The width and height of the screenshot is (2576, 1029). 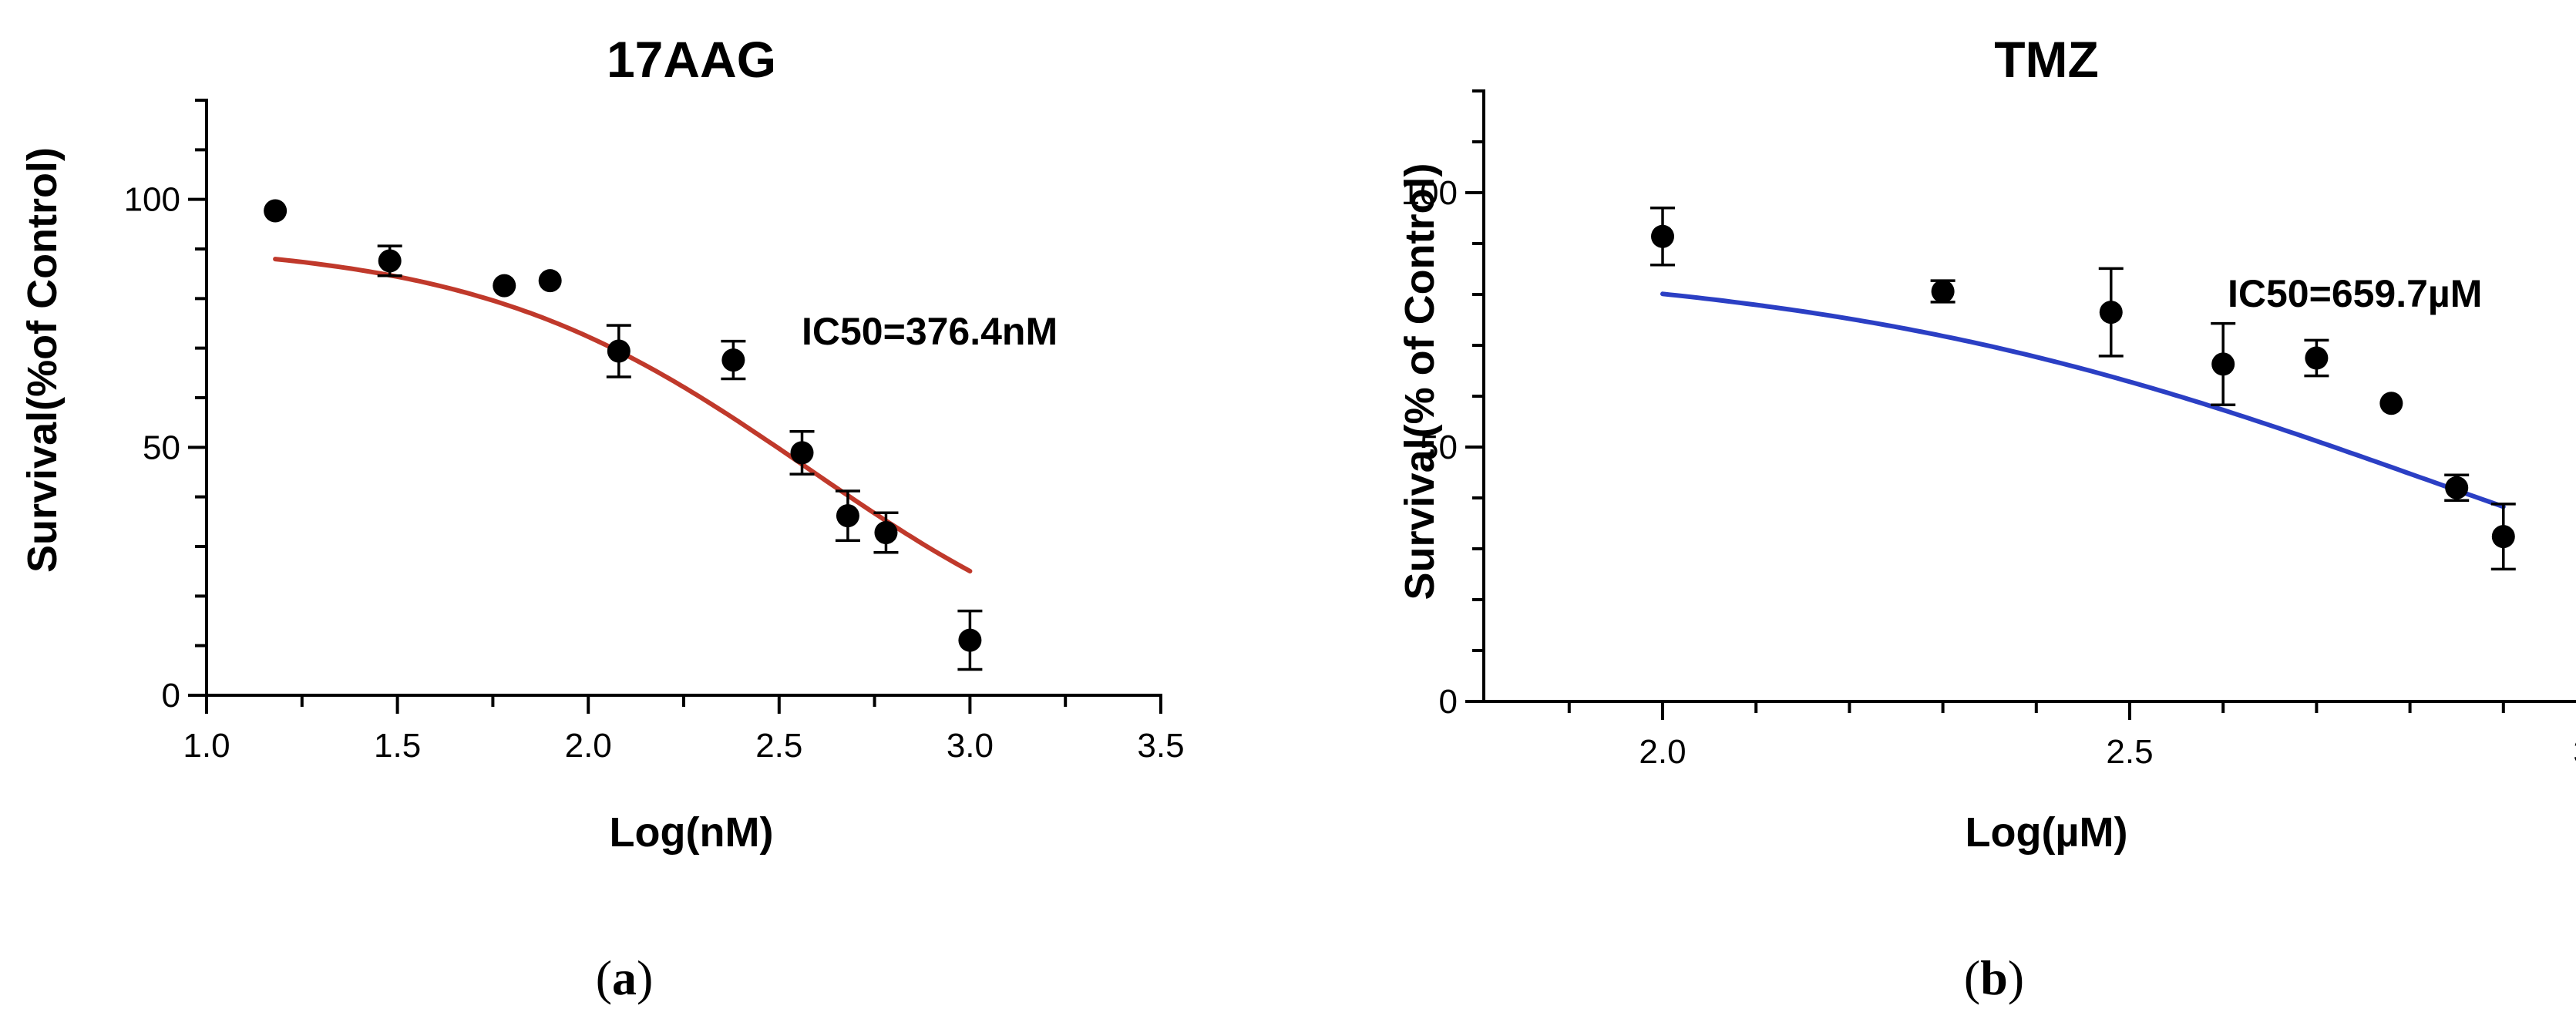 What do you see at coordinates (152, 200) in the screenshot?
I see `y-tick-label-a: 100` at bounding box center [152, 200].